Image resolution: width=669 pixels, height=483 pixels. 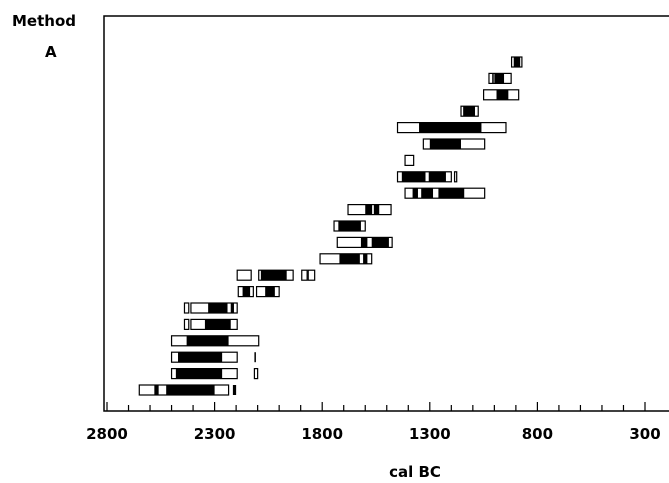 What do you see at coordinates (430, 434) in the screenshot?
I see `x-tick-label: 1300` at bounding box center [430, 434].